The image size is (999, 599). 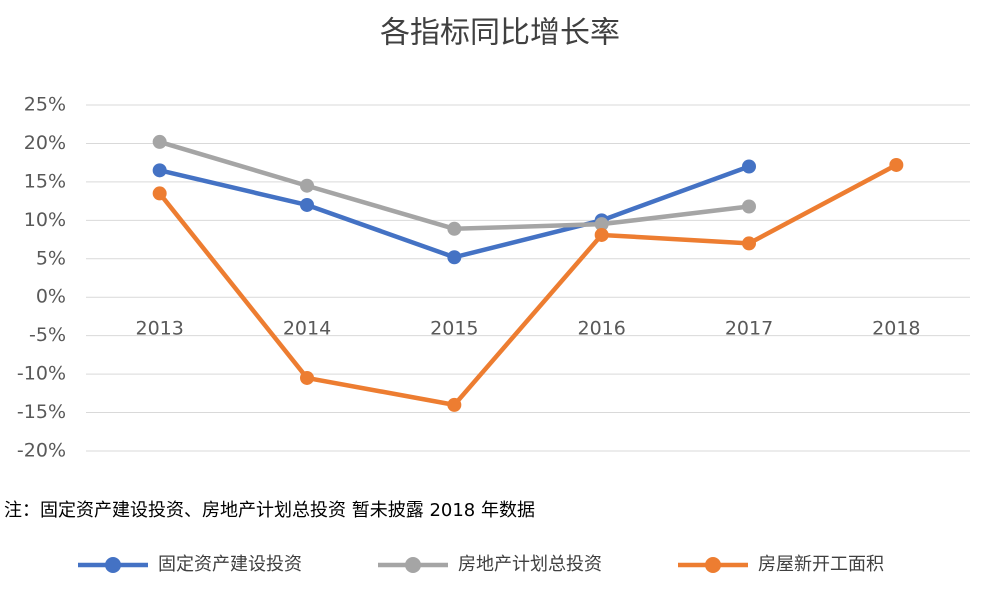 I want to click on x-tick-label: 2017, so click(x=749, y=329).